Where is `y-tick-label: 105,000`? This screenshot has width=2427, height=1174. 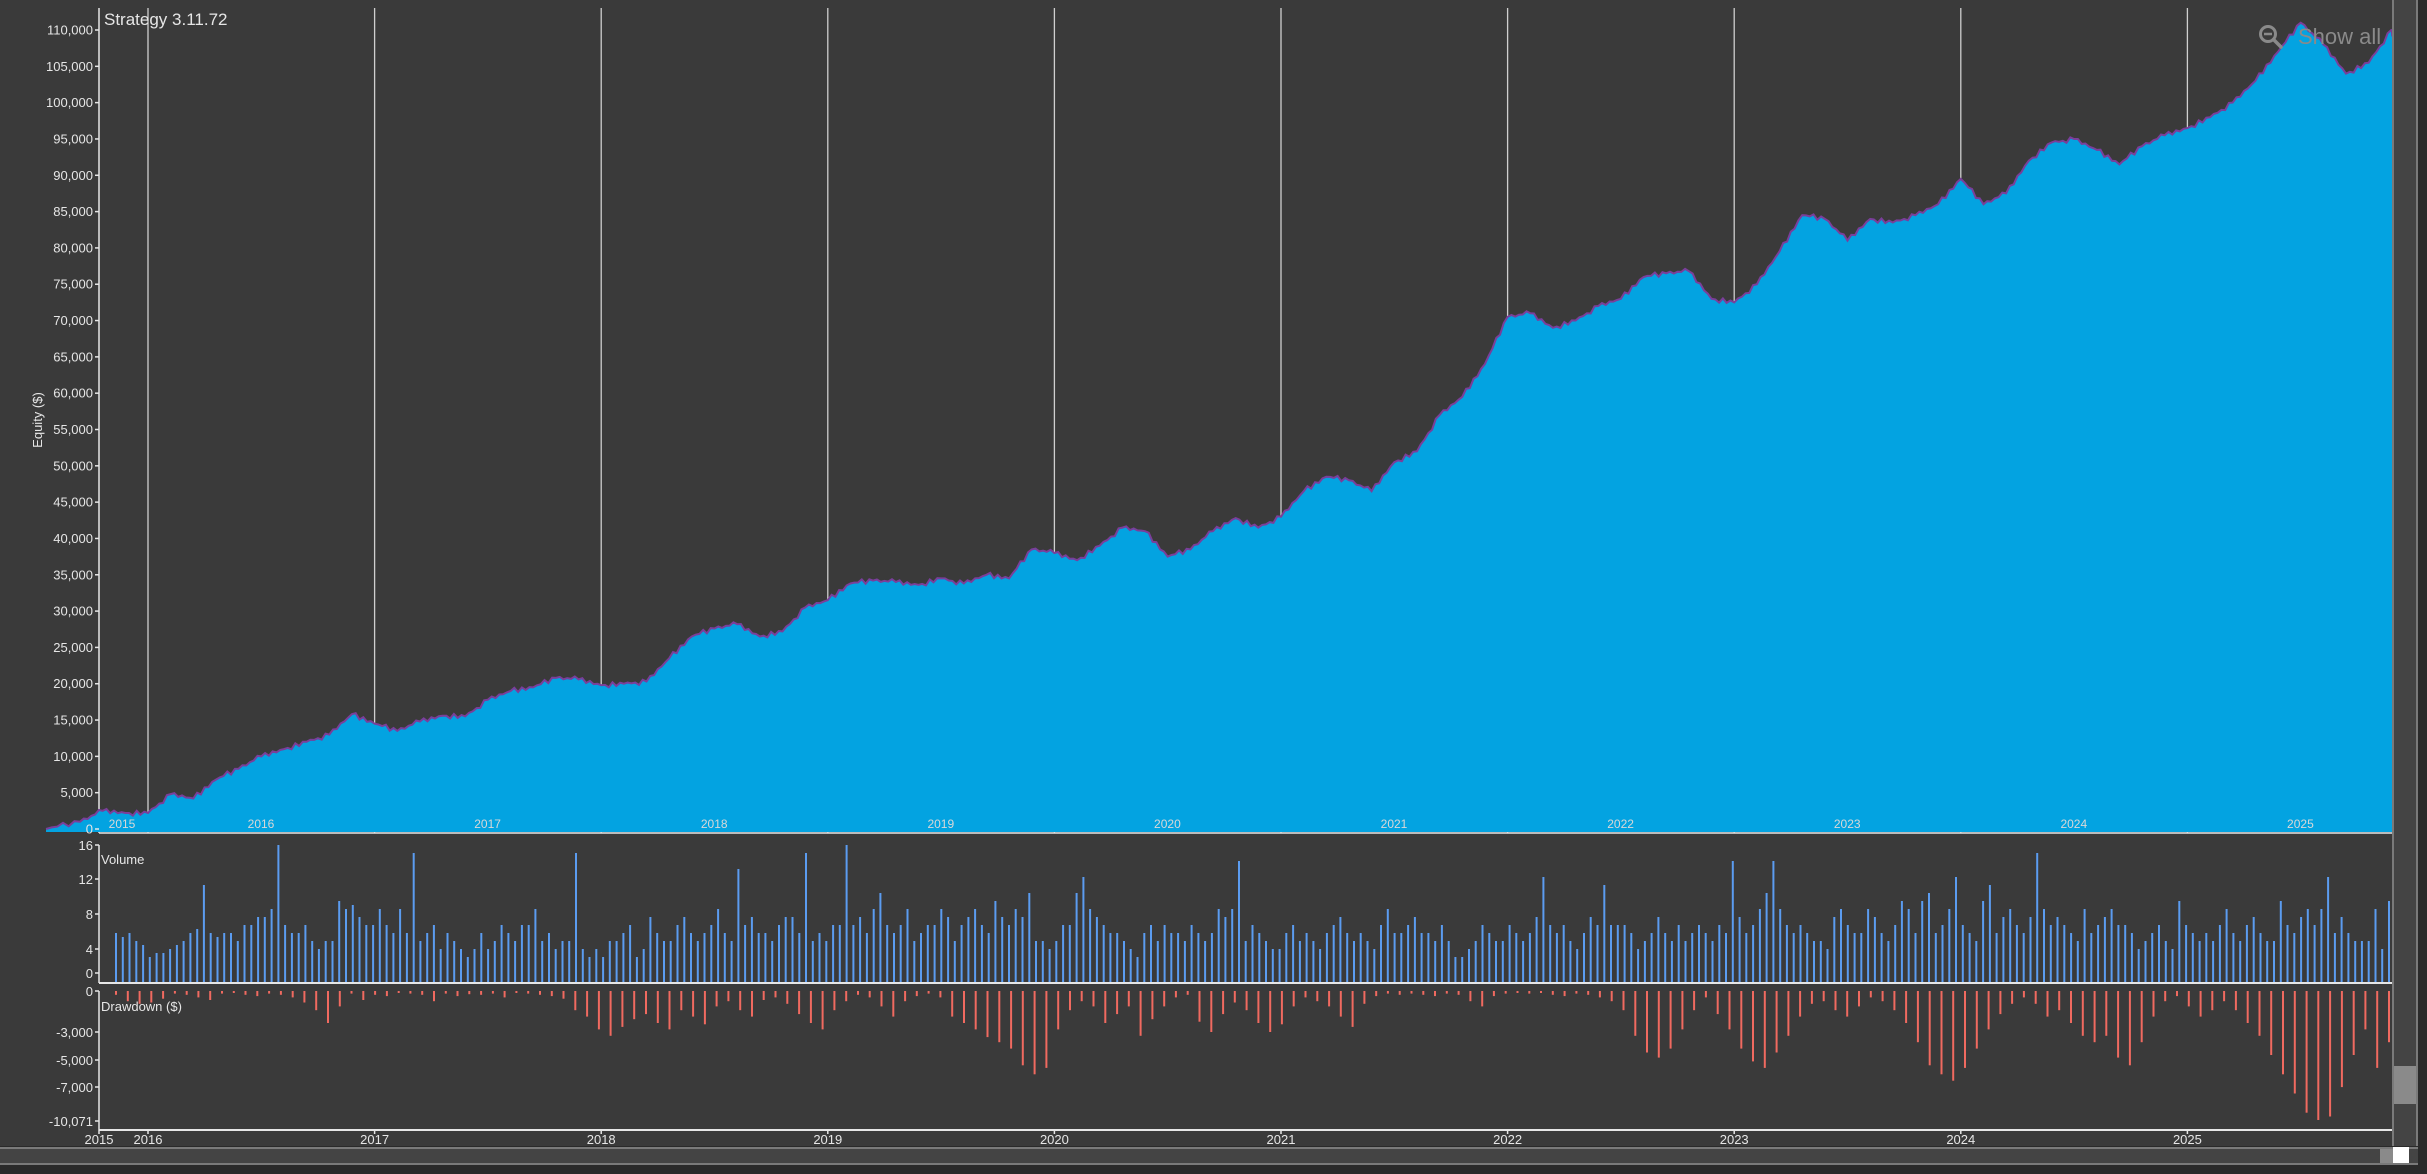 y-tick-label: 105,000 is located at coordinates (69, 66).